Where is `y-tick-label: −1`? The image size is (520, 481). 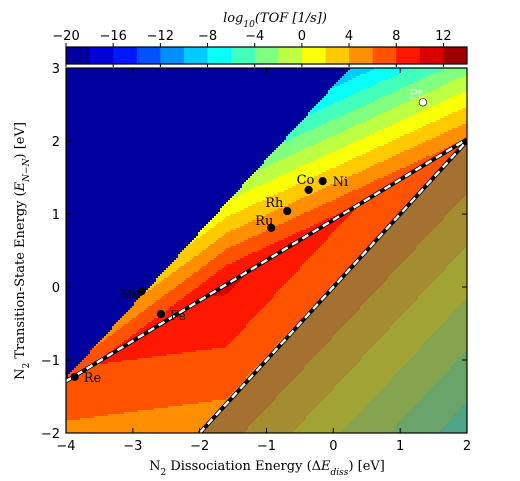
y-tick-label: −1 is located at coordinates (50, 361).